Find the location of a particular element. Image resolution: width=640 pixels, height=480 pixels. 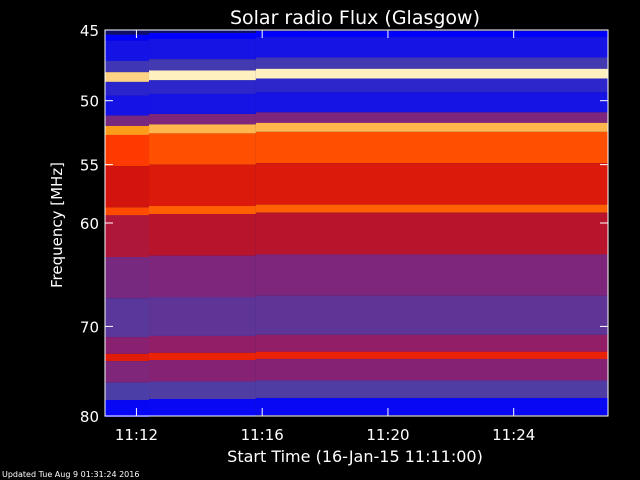

y-tick-label: 55 is located at coordinates (89, 166).